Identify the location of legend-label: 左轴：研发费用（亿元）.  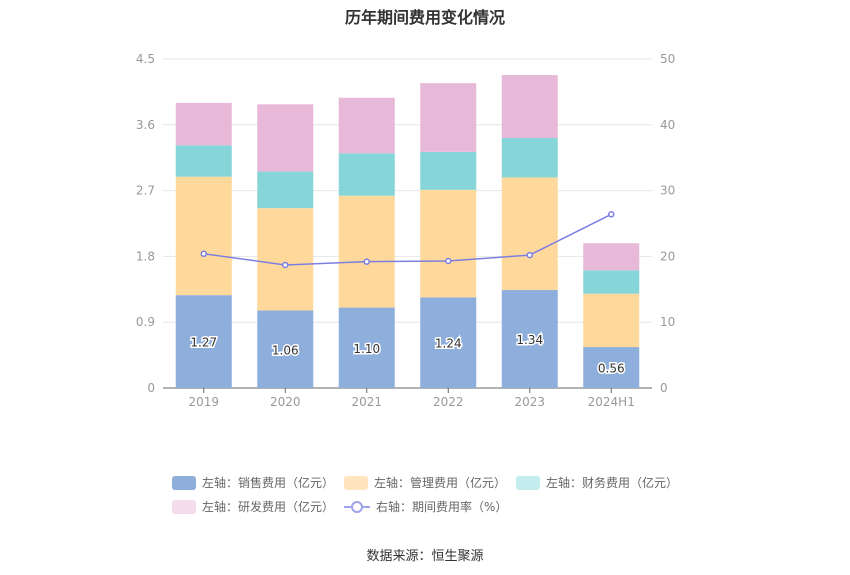
(268, 507).